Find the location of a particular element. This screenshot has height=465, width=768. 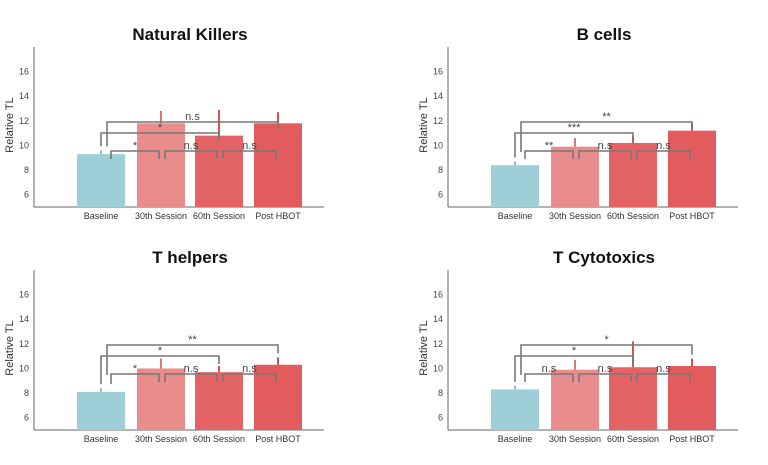

chart-title: T helpers is located at coordinates (190, 257).